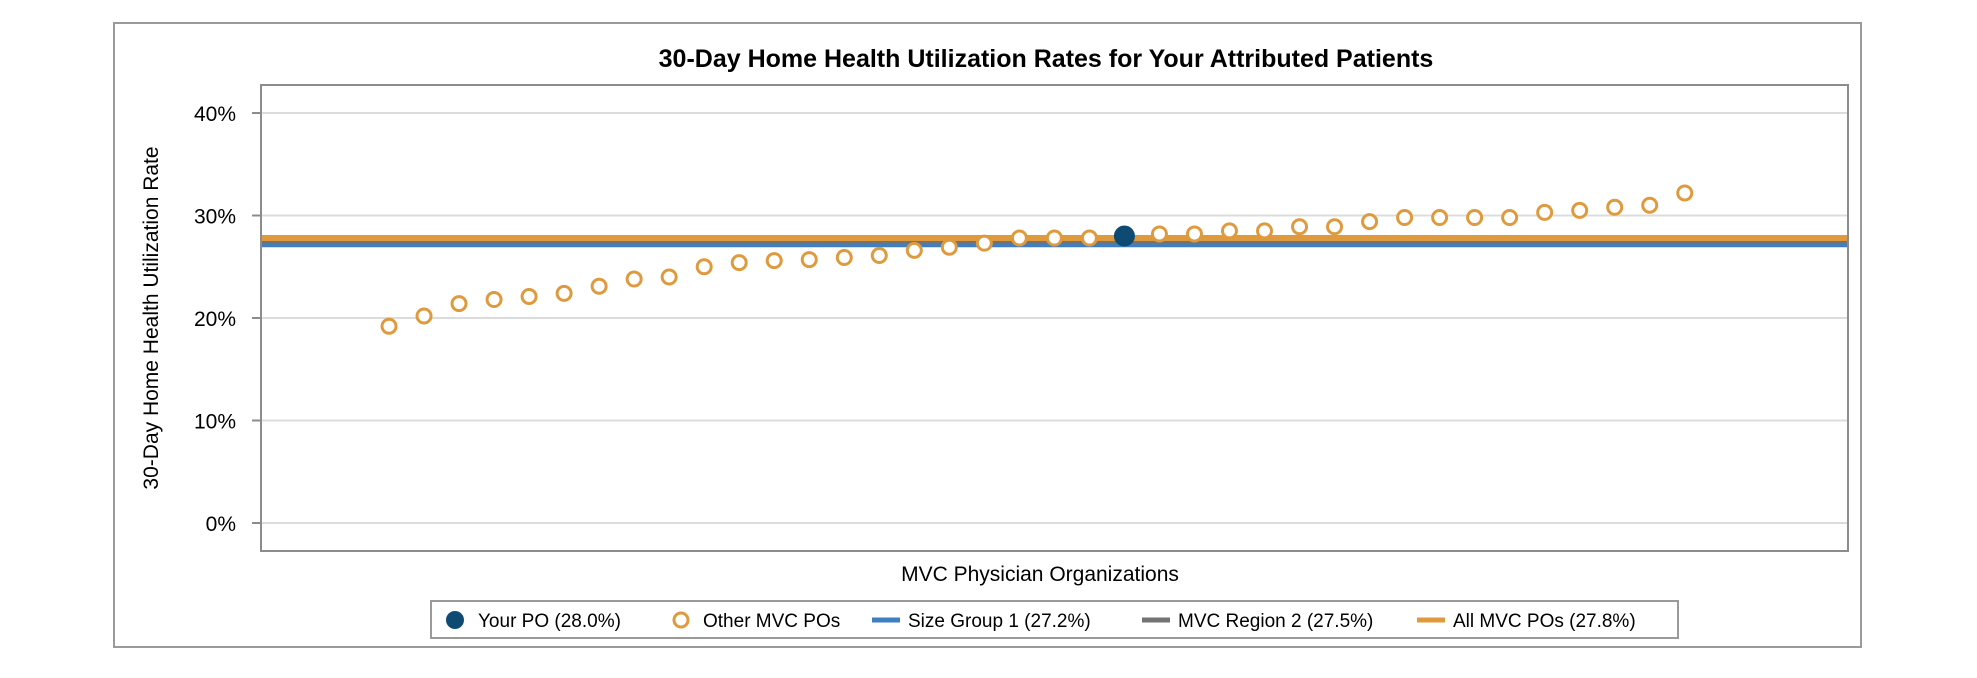 The width and height of the screenshot is (1977, 678). I want to click on legend-marker-your-po, so click(455, 620).